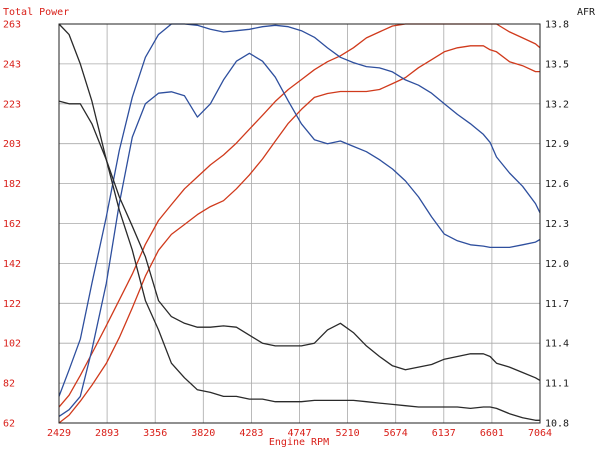 Image resolution: width=600 pixels, height=459 pixels. I want to click on left-tick-label: 142, so click(12, 264).